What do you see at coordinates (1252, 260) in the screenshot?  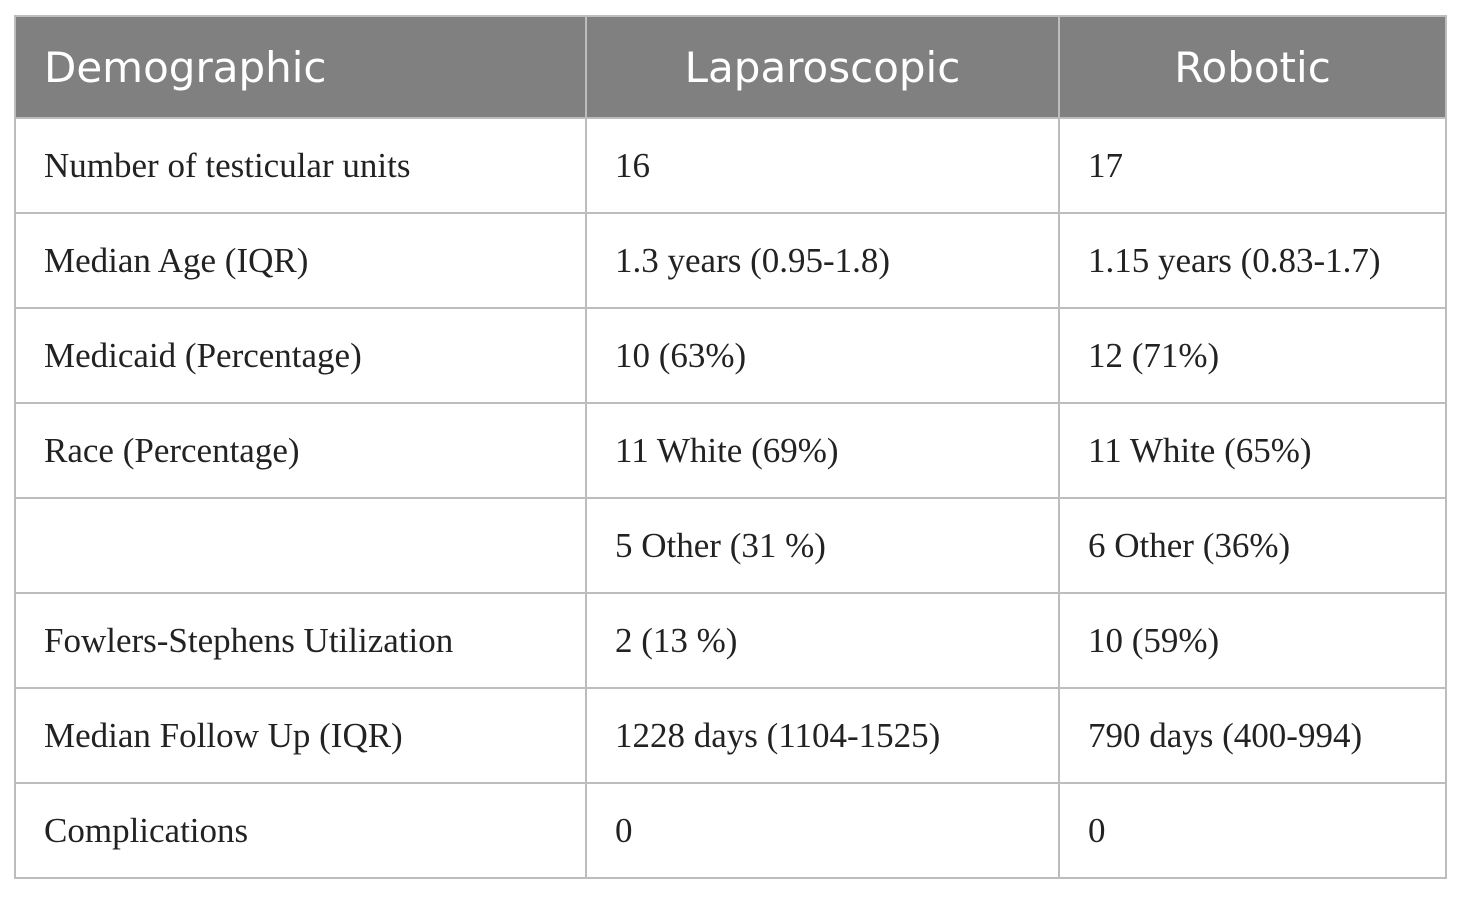 I see `table-cell: 1.15 years (0.83-1.7)` at bounding box center [1252, 260].